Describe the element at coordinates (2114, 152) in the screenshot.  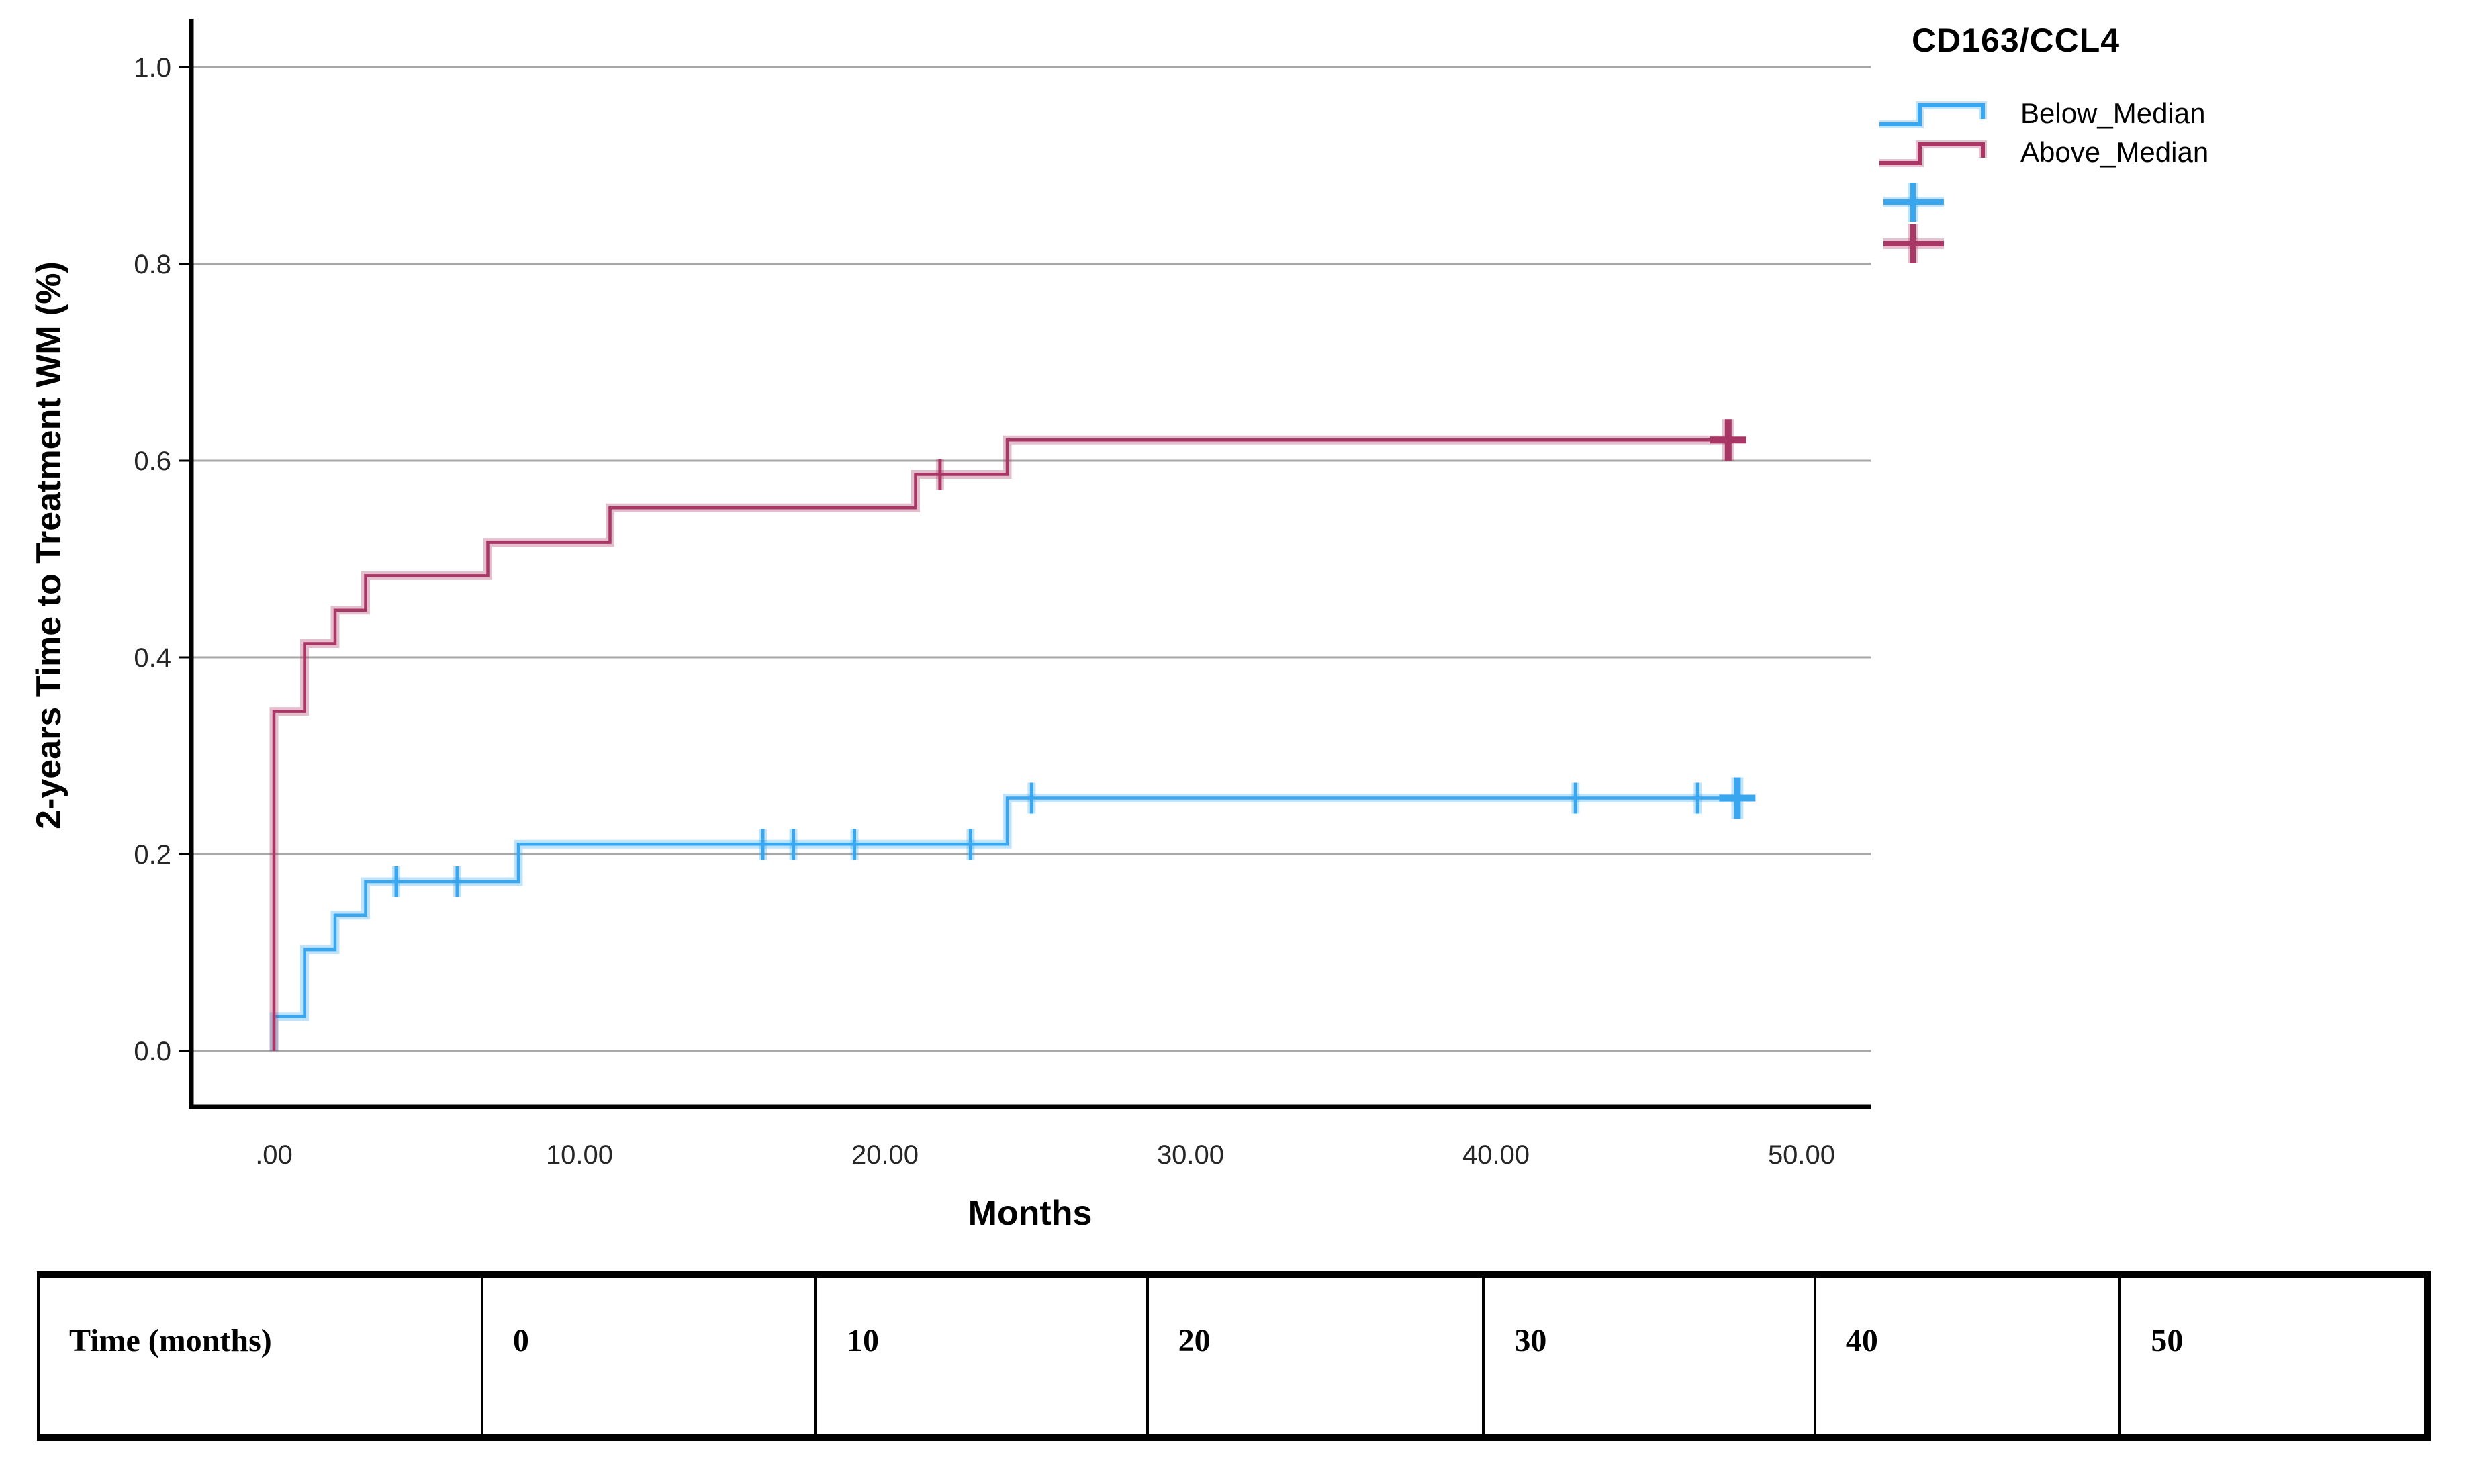
I see `legend-label-above-median: Above_Median` at that location.